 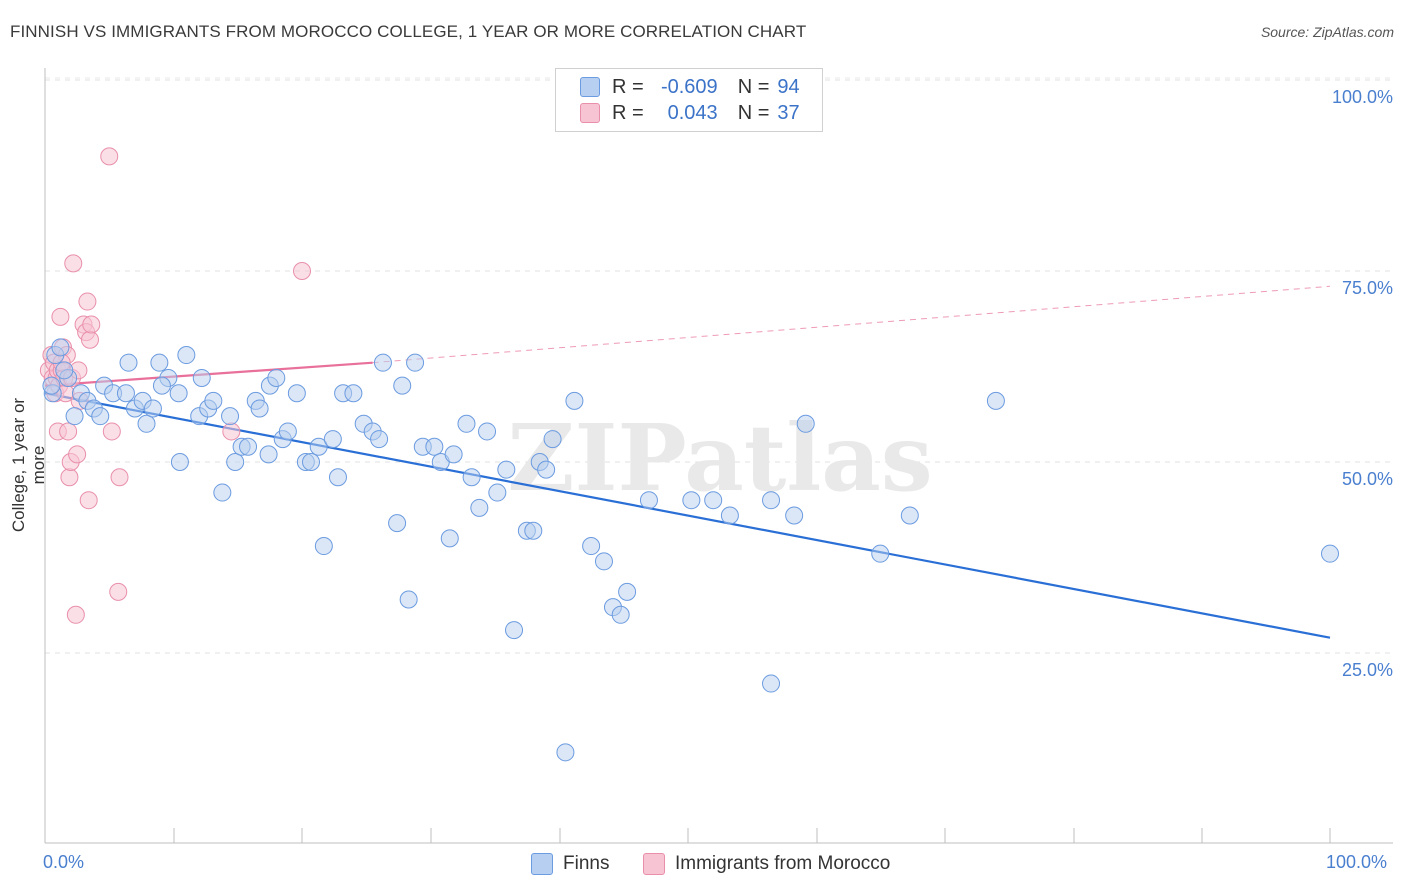 I want to click on y-tick-label: 25.0%, so click(x=1367, y=670).